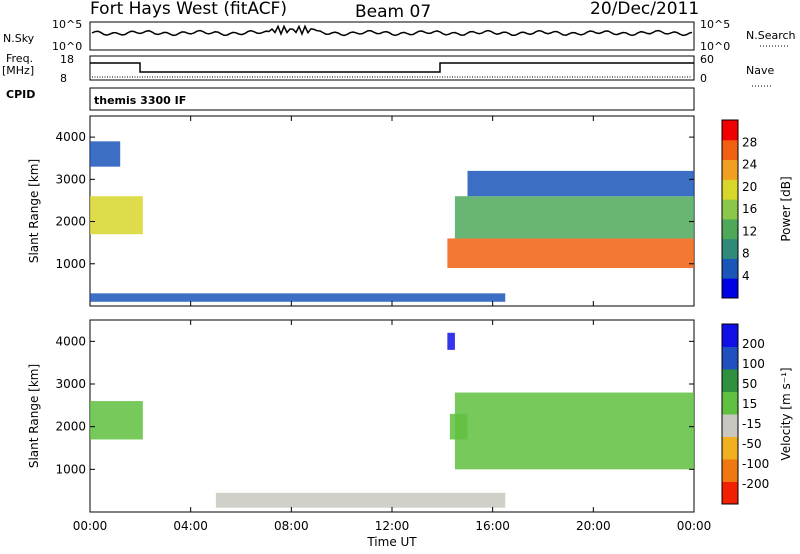 The image size is (800, 554). Describe the element at coordinates (746, 276) in the screenshot. I see `colorbar-tick-label: 4` at that location.